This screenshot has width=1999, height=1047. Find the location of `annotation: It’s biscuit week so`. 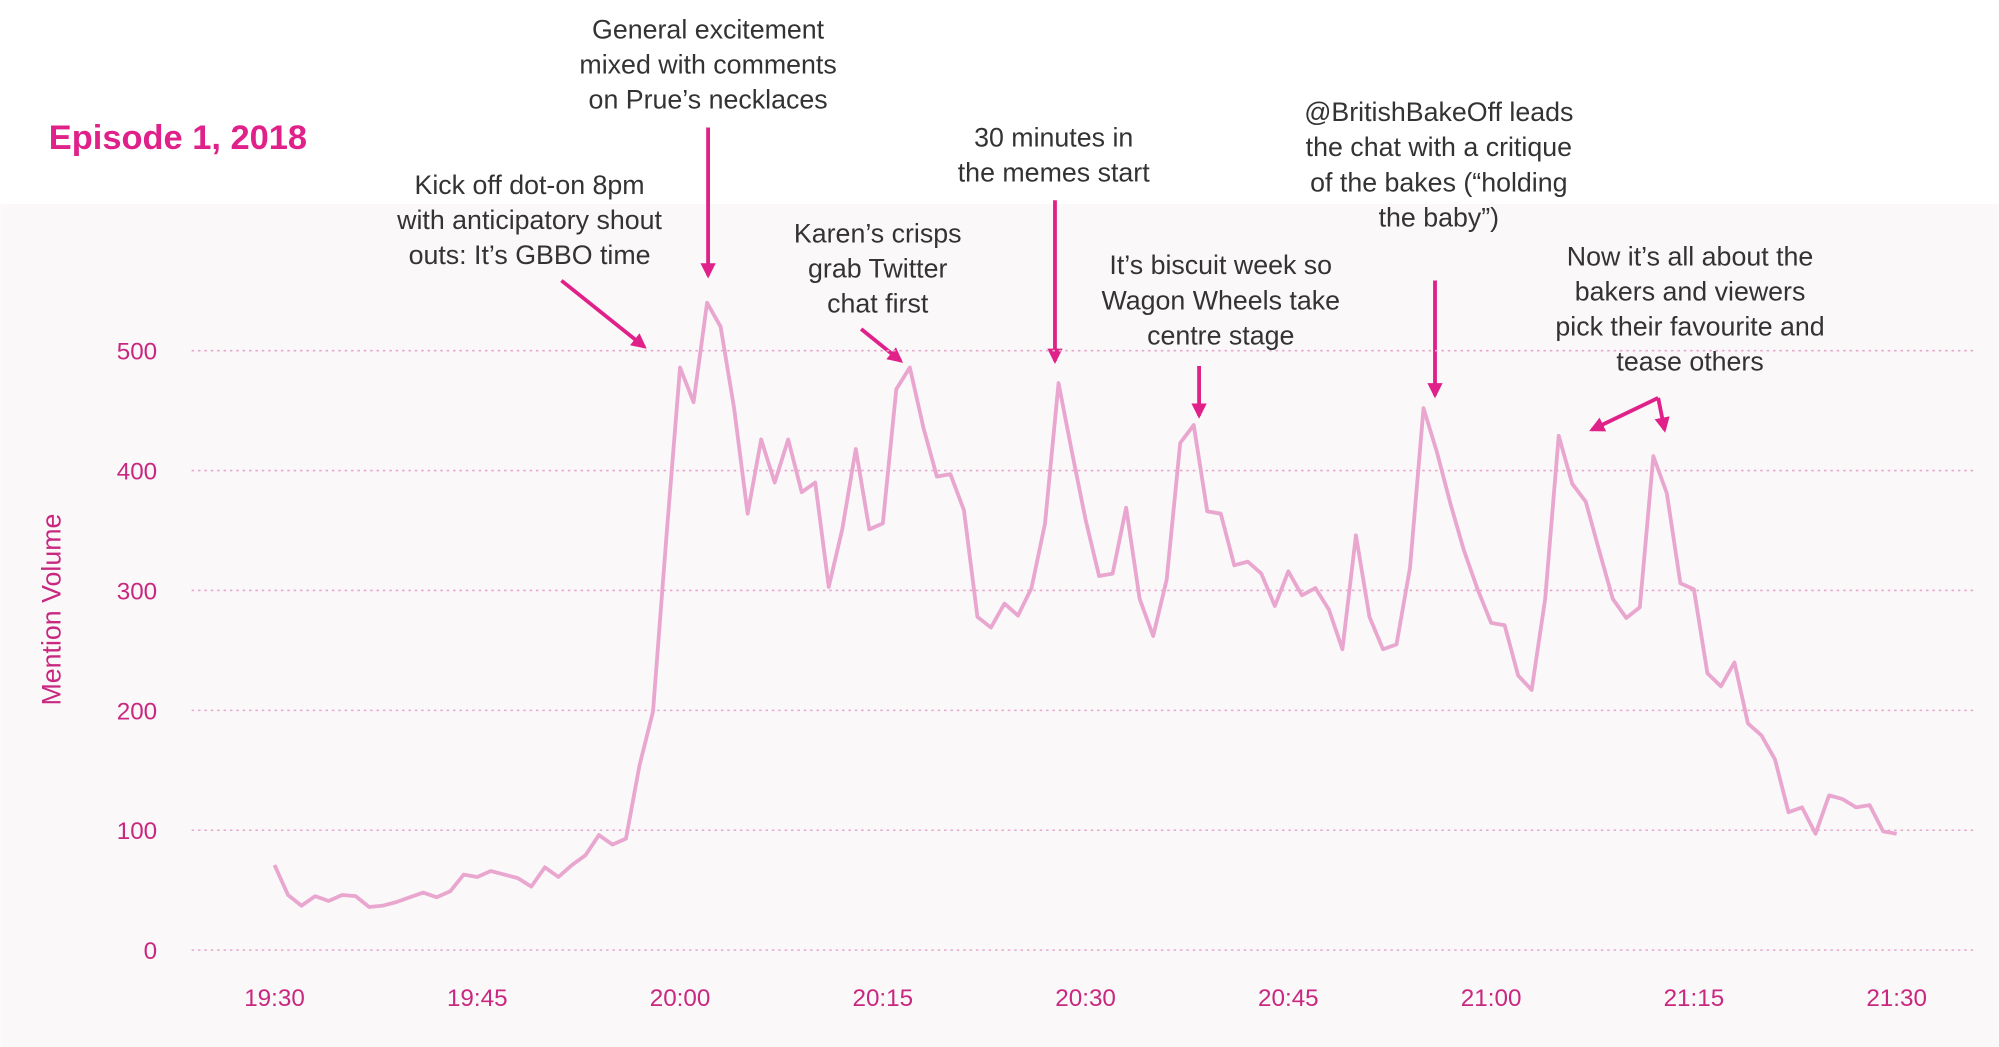

annotation: It’s biscuit week so is located at coordinates (1220, 265).